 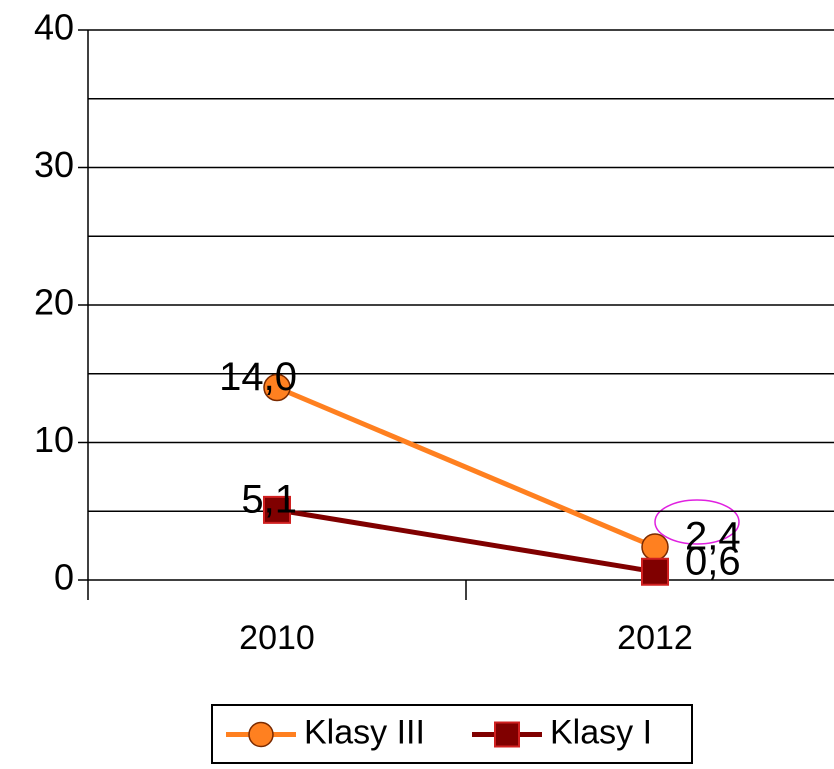 What do you see at coordinates (601, 732) in the screenshot?
I see `legend-label: Klasy I` at bounding box center [601, 732].